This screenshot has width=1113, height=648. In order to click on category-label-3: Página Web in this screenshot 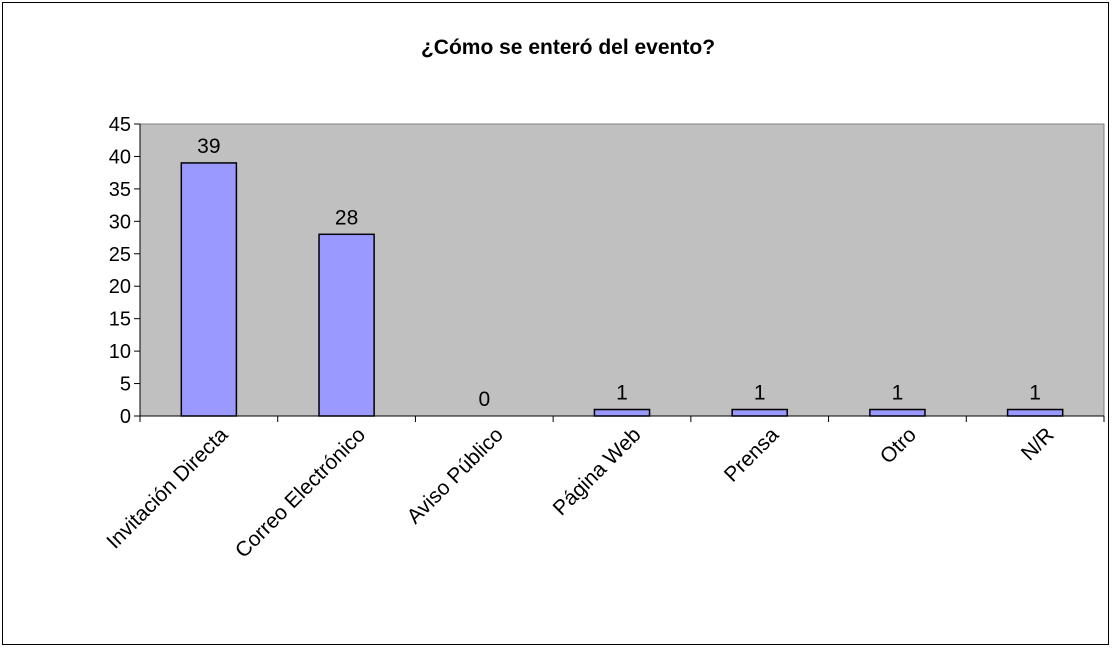, I will do `click(597, 471)`.